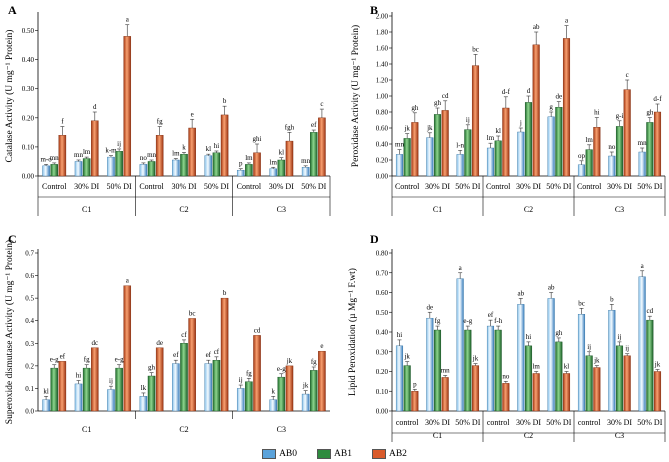  I want to click on significance-label: a, so click(567, 21).